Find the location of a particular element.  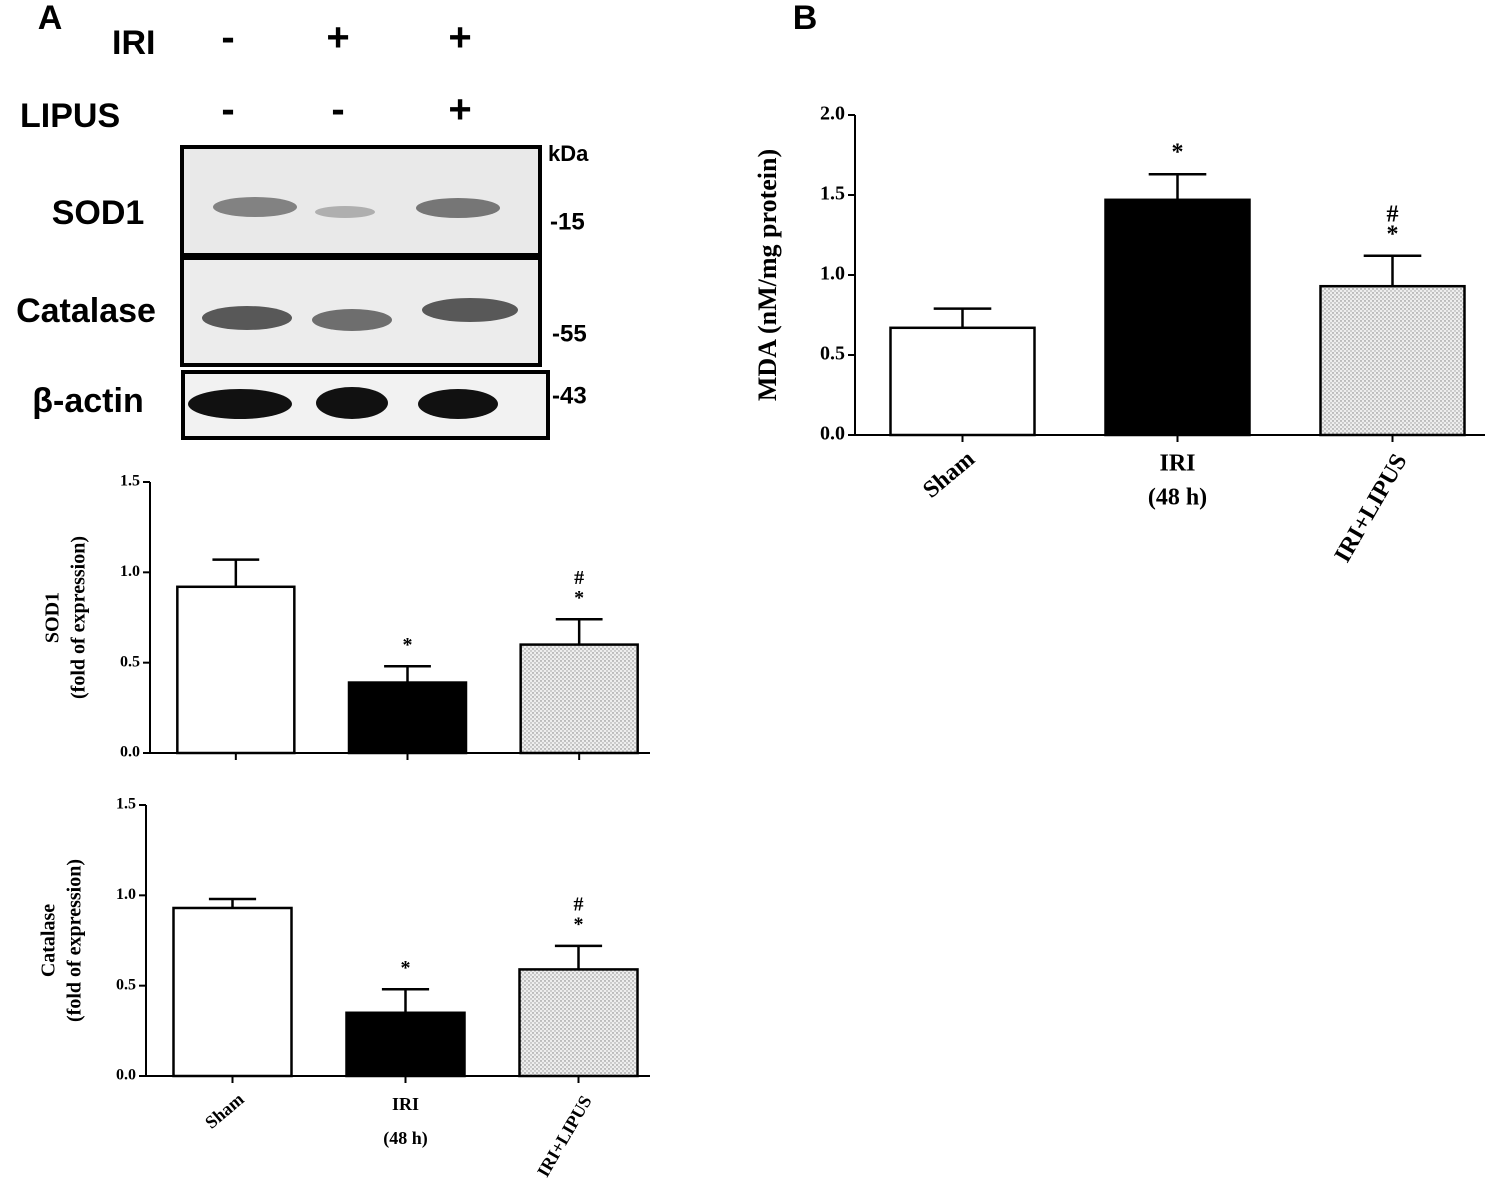

y-axis-title: SOD1 is located at coordinates (53, 617).